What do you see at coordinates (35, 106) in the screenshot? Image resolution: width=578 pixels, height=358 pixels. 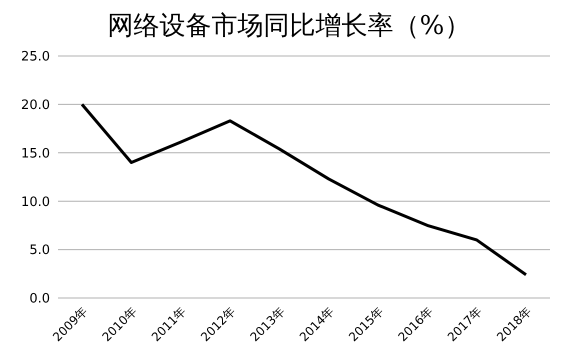 I see `y-tick-label: 20.0` at bounding box center [35, 106].